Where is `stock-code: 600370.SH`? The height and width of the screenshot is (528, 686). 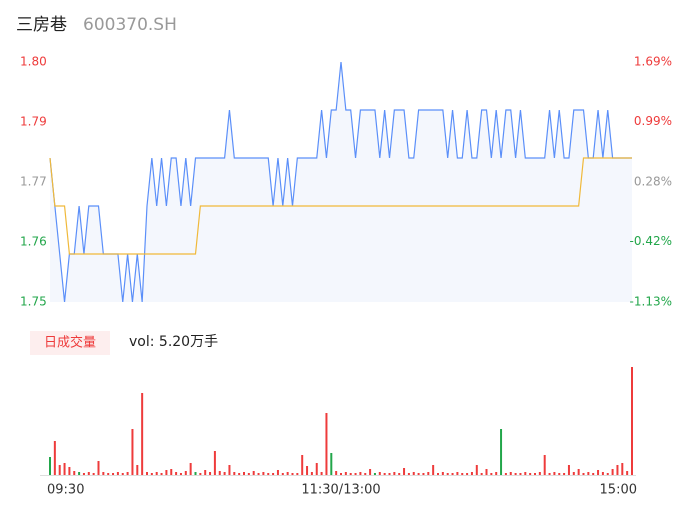 stock-code: 600370.SH is located at coordinates (130, 25).